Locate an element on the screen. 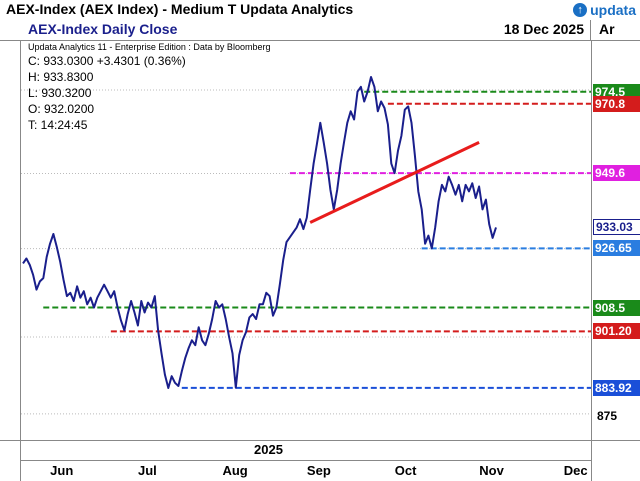 This screenshot has height=481, width=640. month-label-jul: Jul is located at coordinates (147, 470).